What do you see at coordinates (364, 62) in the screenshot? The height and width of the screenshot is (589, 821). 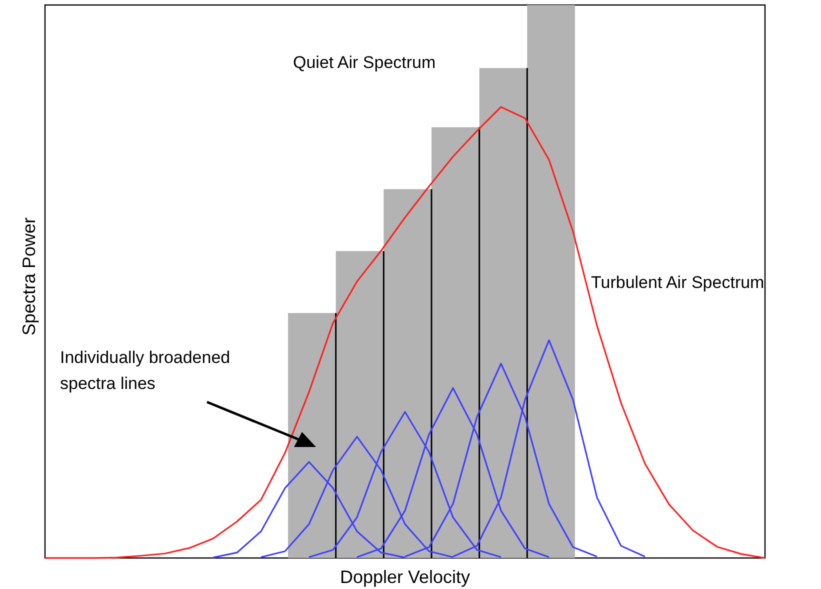 I see `annotation: Quiet Air Spectrum` at bounding box center [364, 62].